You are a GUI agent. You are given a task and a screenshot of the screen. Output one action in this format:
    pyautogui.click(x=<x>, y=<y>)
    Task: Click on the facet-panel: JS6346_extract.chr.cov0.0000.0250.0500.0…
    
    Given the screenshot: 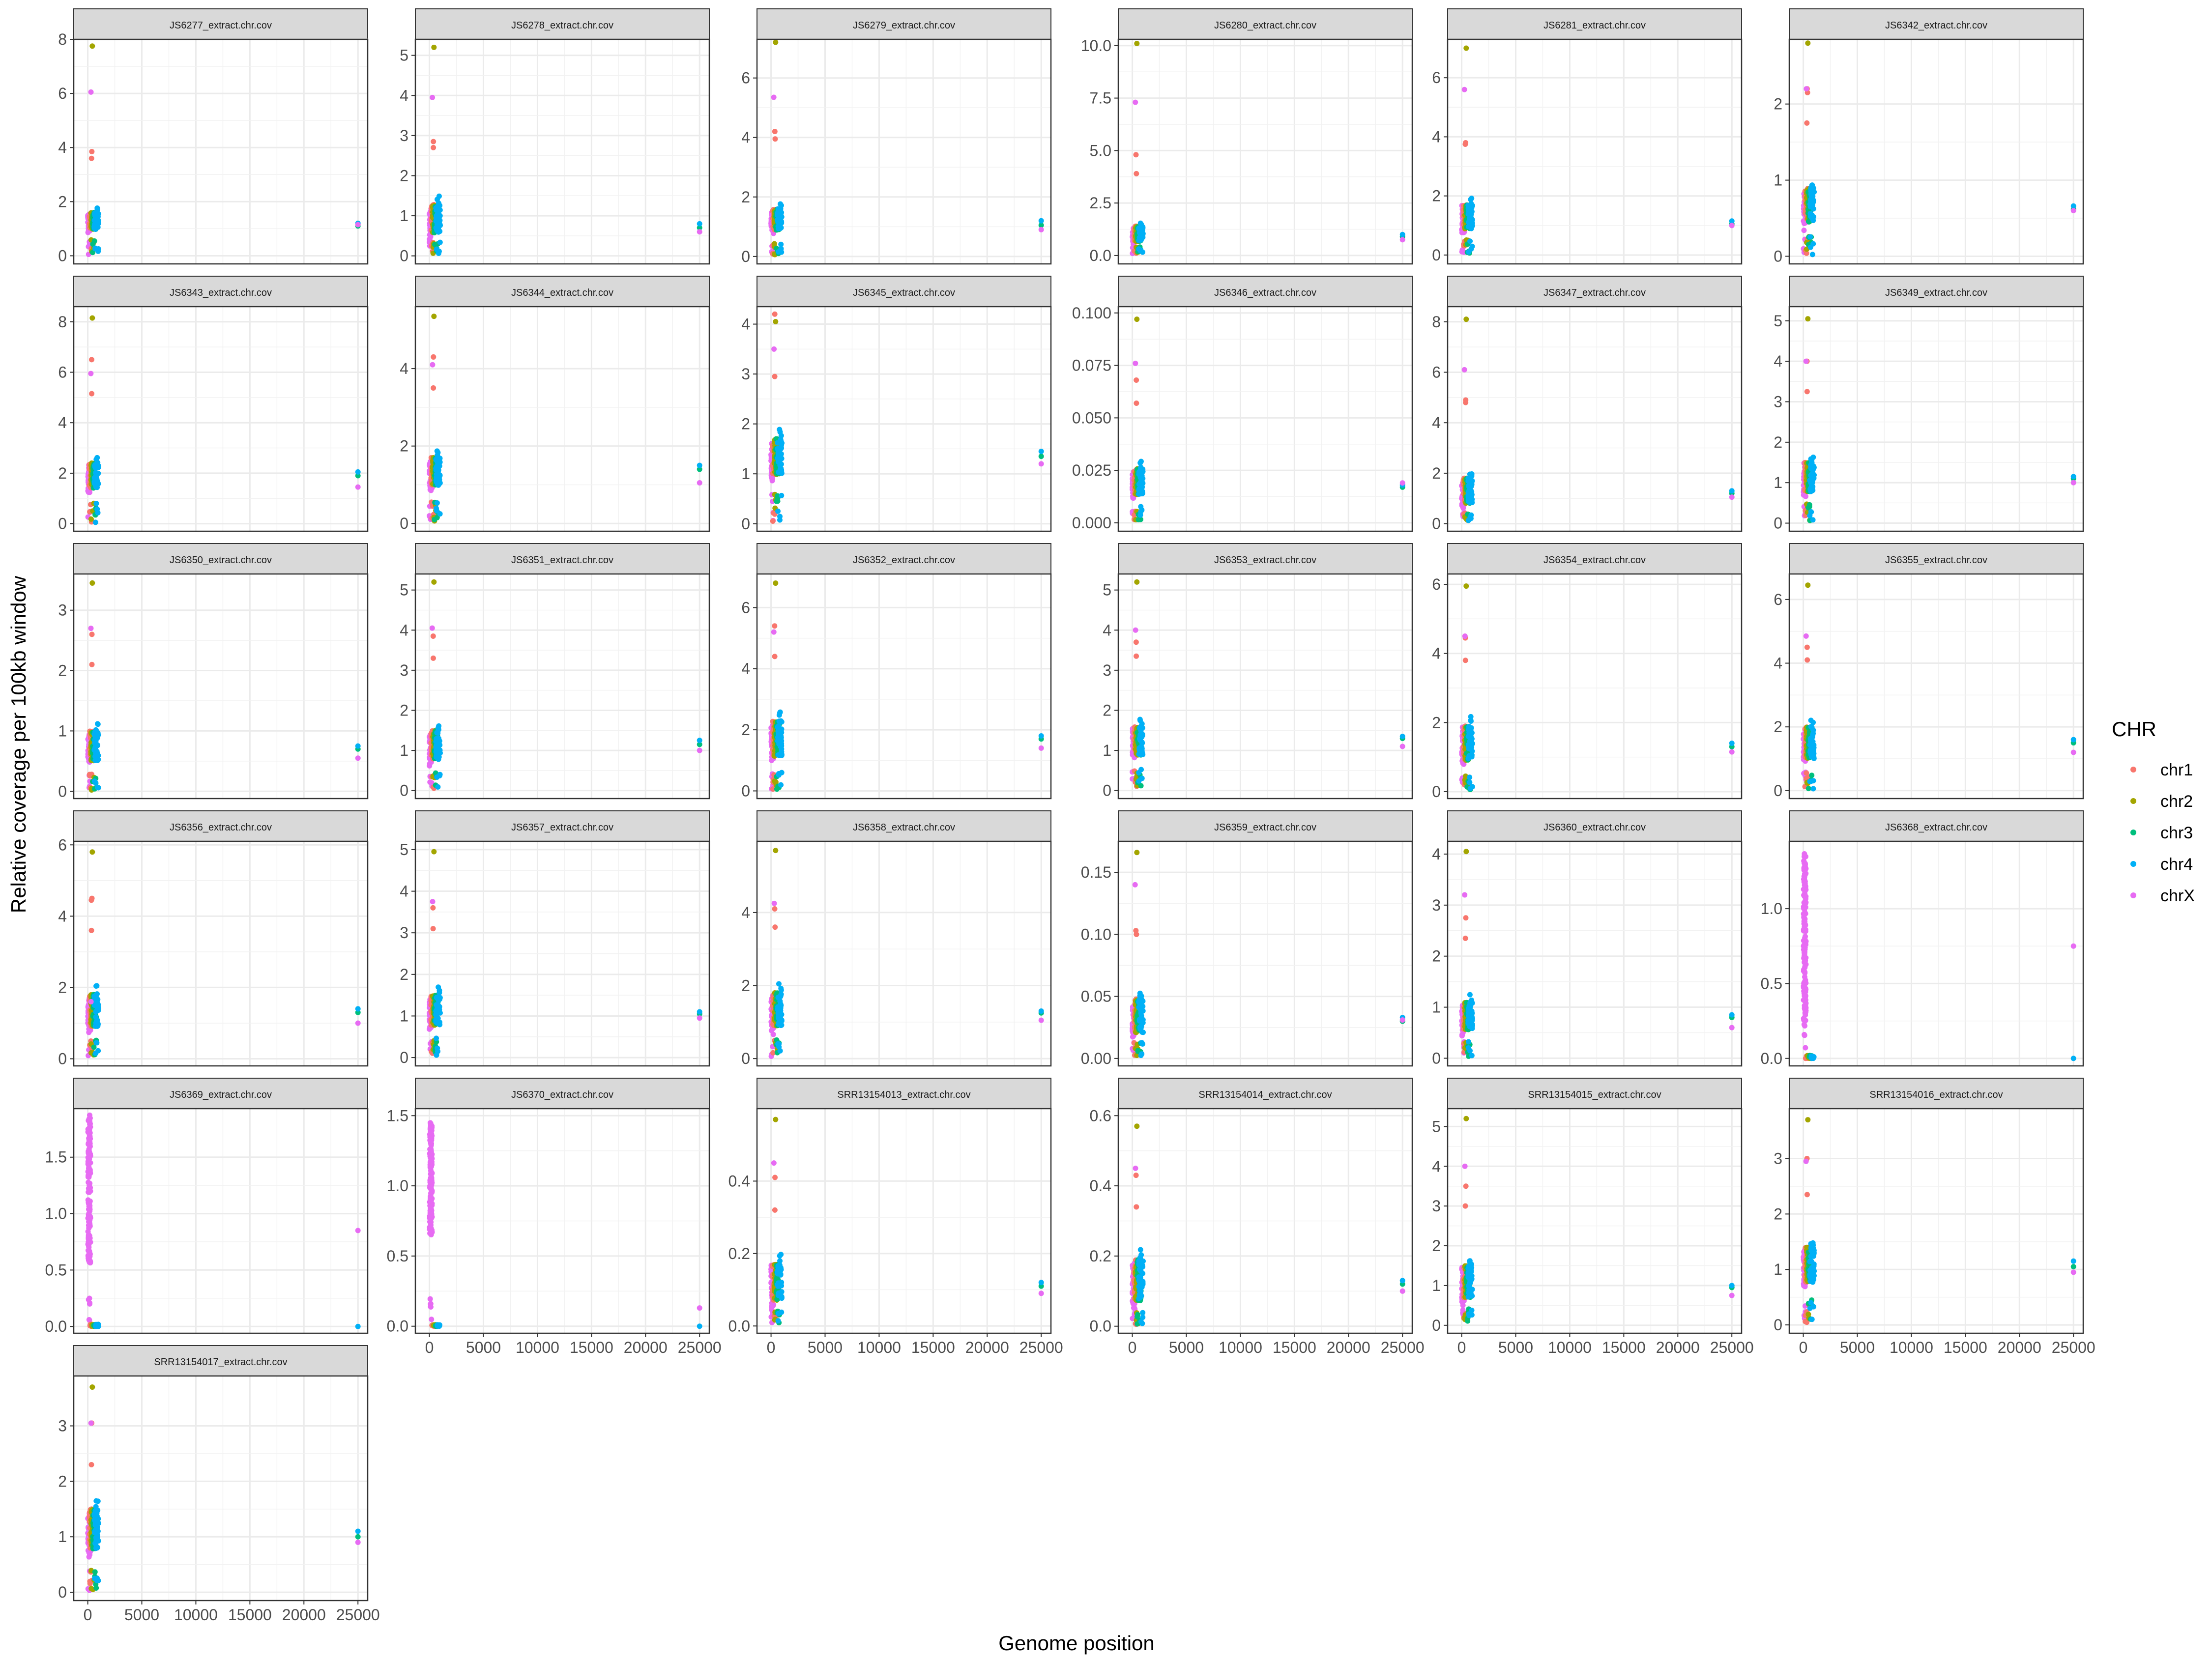 What is the action you would take?
    pyautogui.click(x=1242, y=404)
    